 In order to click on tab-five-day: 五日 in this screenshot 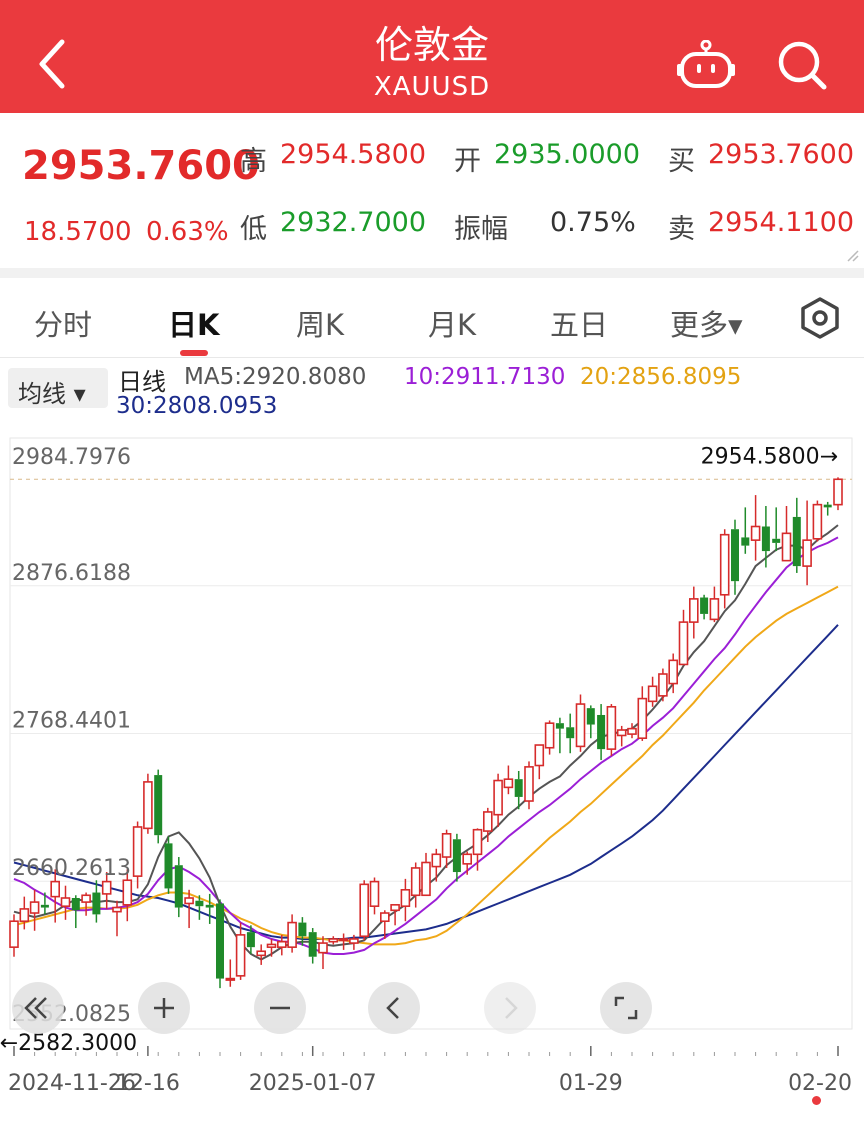, I will do `click(579, 325)`.